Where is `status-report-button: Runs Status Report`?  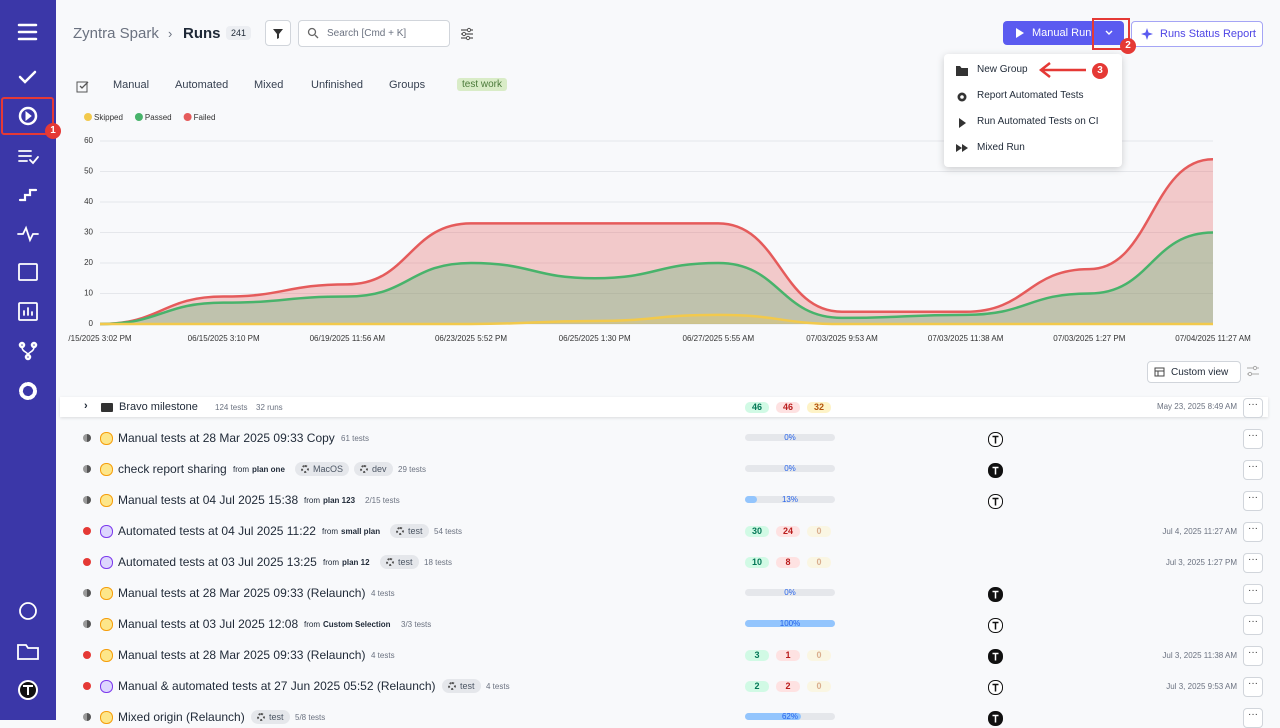
status-report-button: Runs Status Report is located at coordinates (1197, 34).